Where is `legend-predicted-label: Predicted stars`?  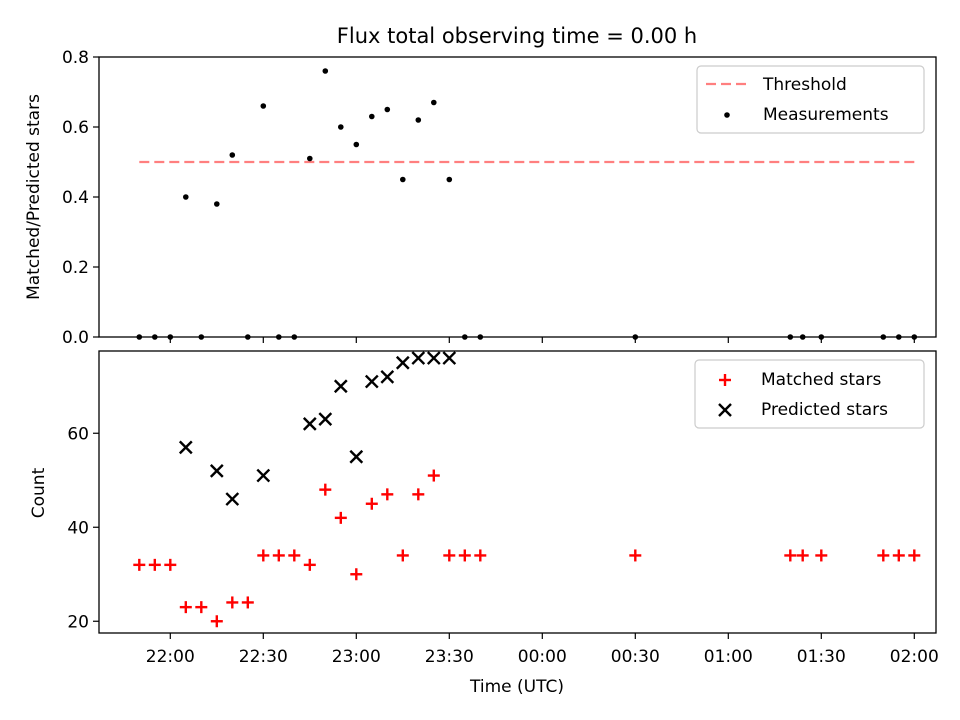
legend-predicted-label: Predicted stars is located at coordinates (824, 410).